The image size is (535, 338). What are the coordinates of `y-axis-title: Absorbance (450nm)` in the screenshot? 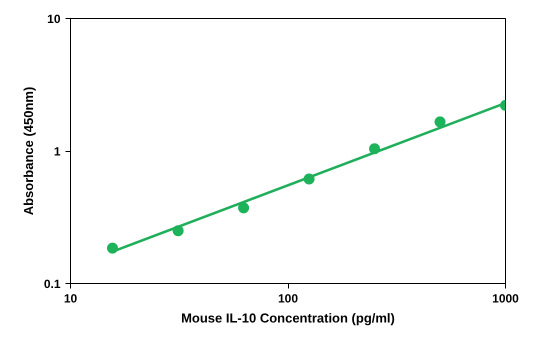 It's located at (28, 151).